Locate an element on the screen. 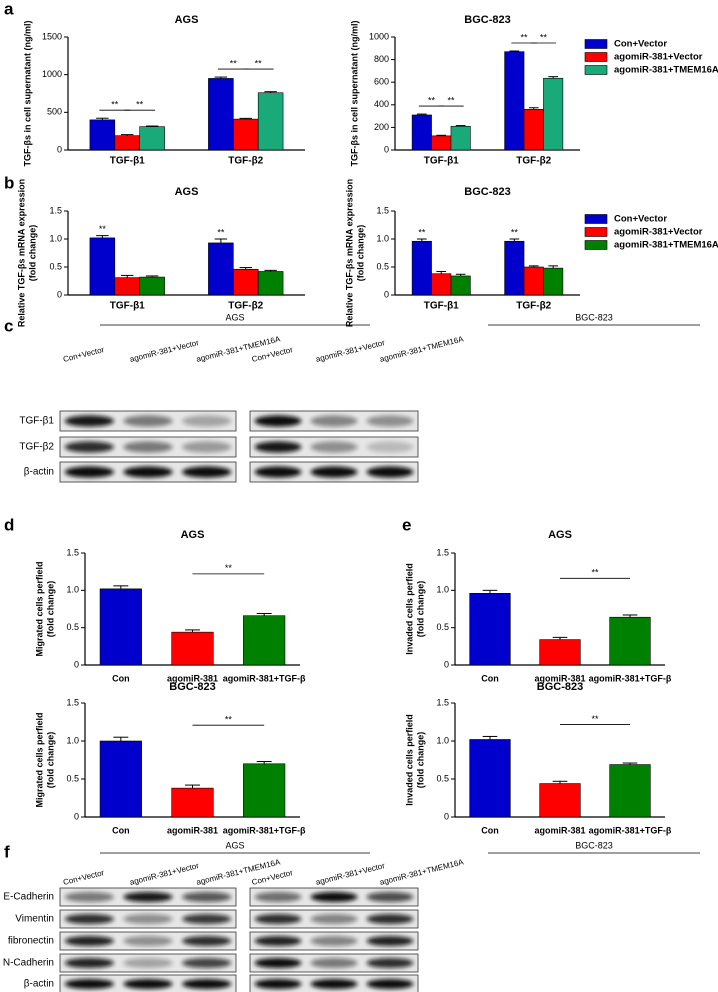 This screenshot has width=718, height=992. x-tick-label: agomiR-381+TGF-β is located at coordinates (630, 678).